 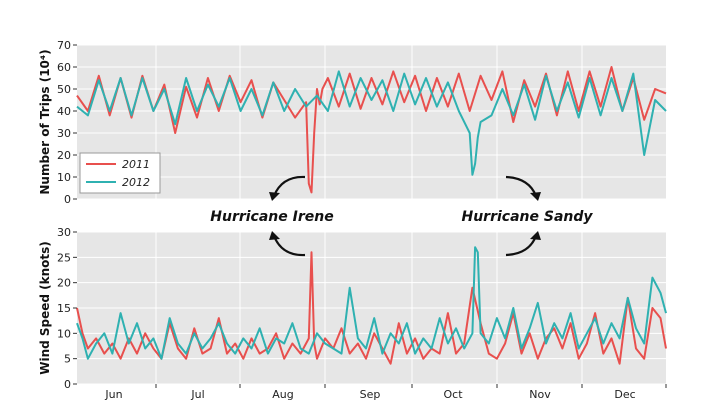 What do you see at coordinates (271, 217) in the screenshot?
I see `annotation-hurricane-irene: Hurricane Irene` at bounding box center [271, 217].